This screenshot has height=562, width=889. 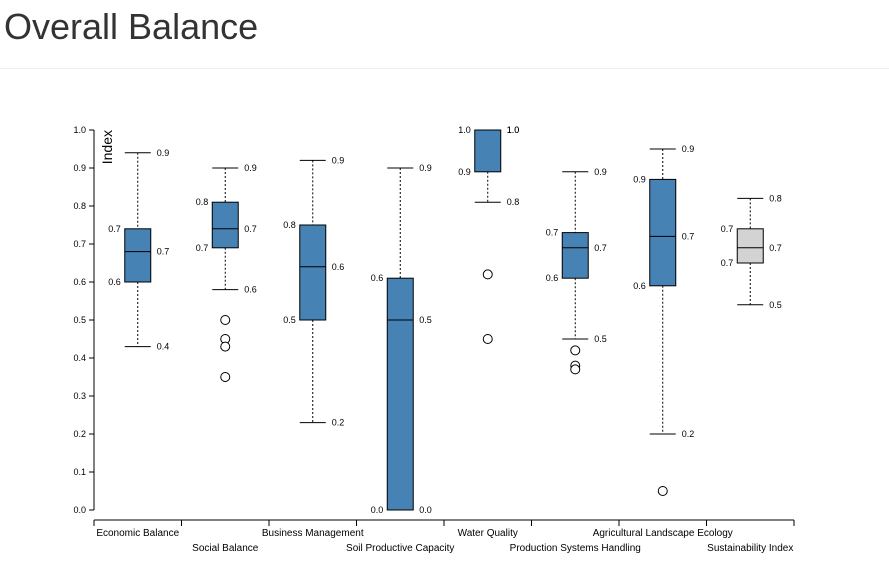 What do you see at coordinates (488, 533) in the screenshot?
I see `x-category-label: Water Quality` at bounding box center [488, 533].